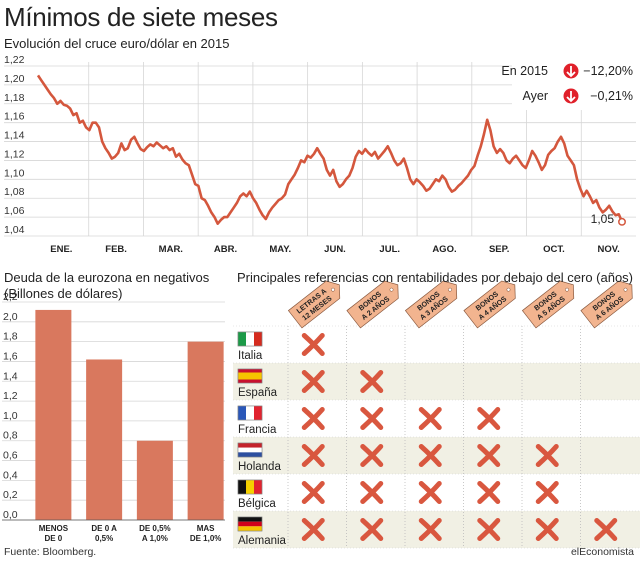 This screenshot has height=563, width=640. I want to click on country-label: Italia, so click(250, 356).